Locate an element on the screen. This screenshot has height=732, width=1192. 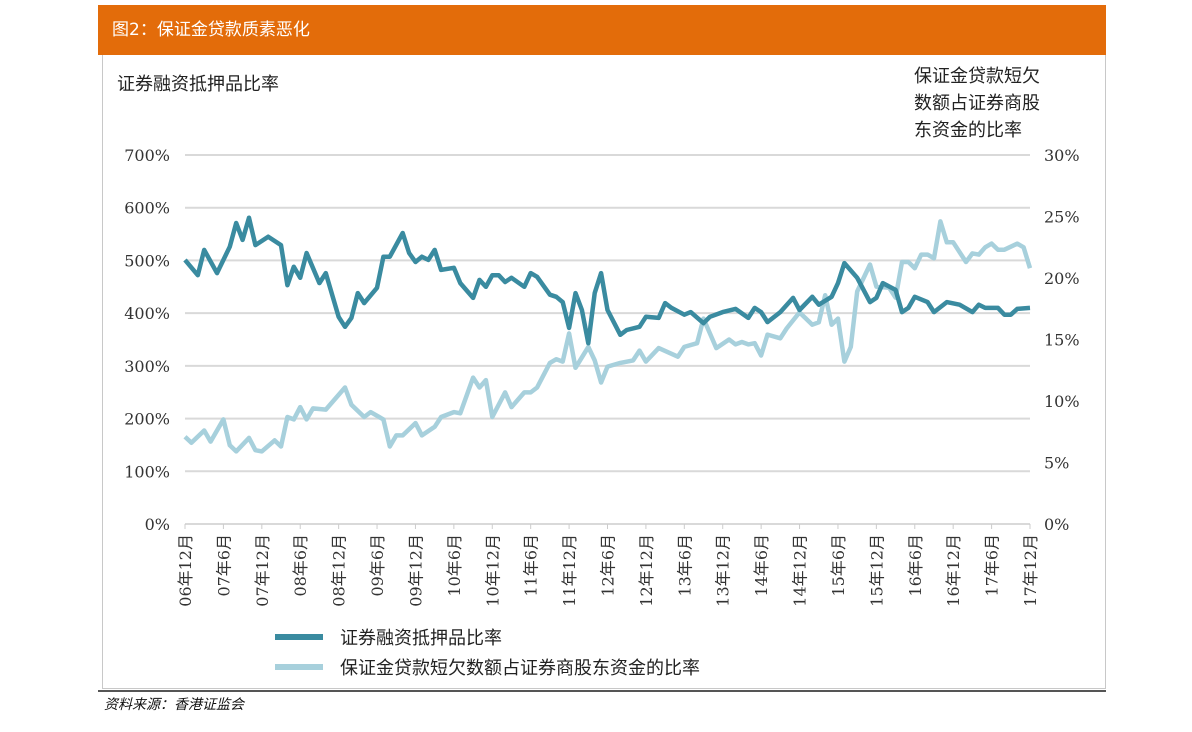
left-tick-label: 500% is located at coordinates (147, 260).